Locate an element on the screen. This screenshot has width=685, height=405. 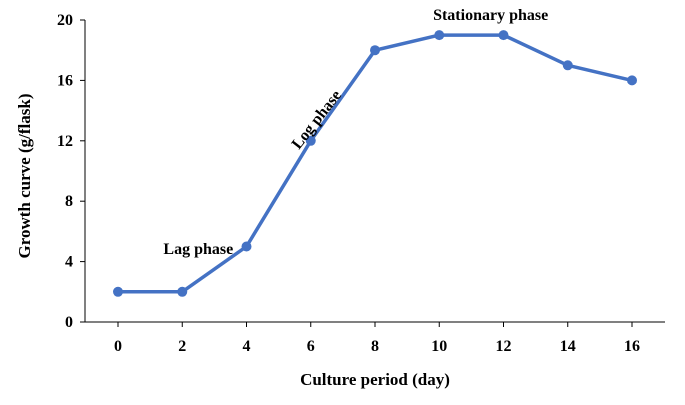
x-tick-label: 16 is located at coordinates (632, 346).